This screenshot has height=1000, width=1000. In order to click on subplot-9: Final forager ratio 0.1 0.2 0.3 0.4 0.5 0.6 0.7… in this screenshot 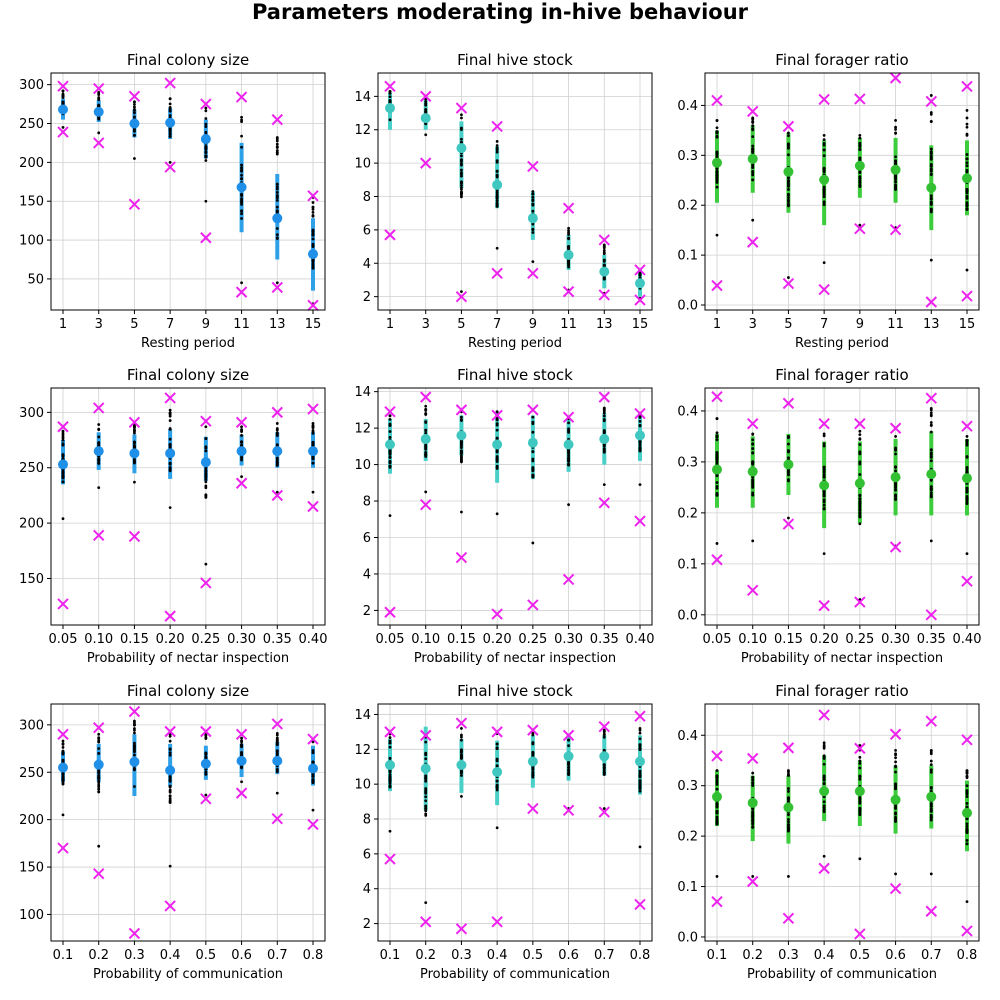, I will do `click(828, 832)`.